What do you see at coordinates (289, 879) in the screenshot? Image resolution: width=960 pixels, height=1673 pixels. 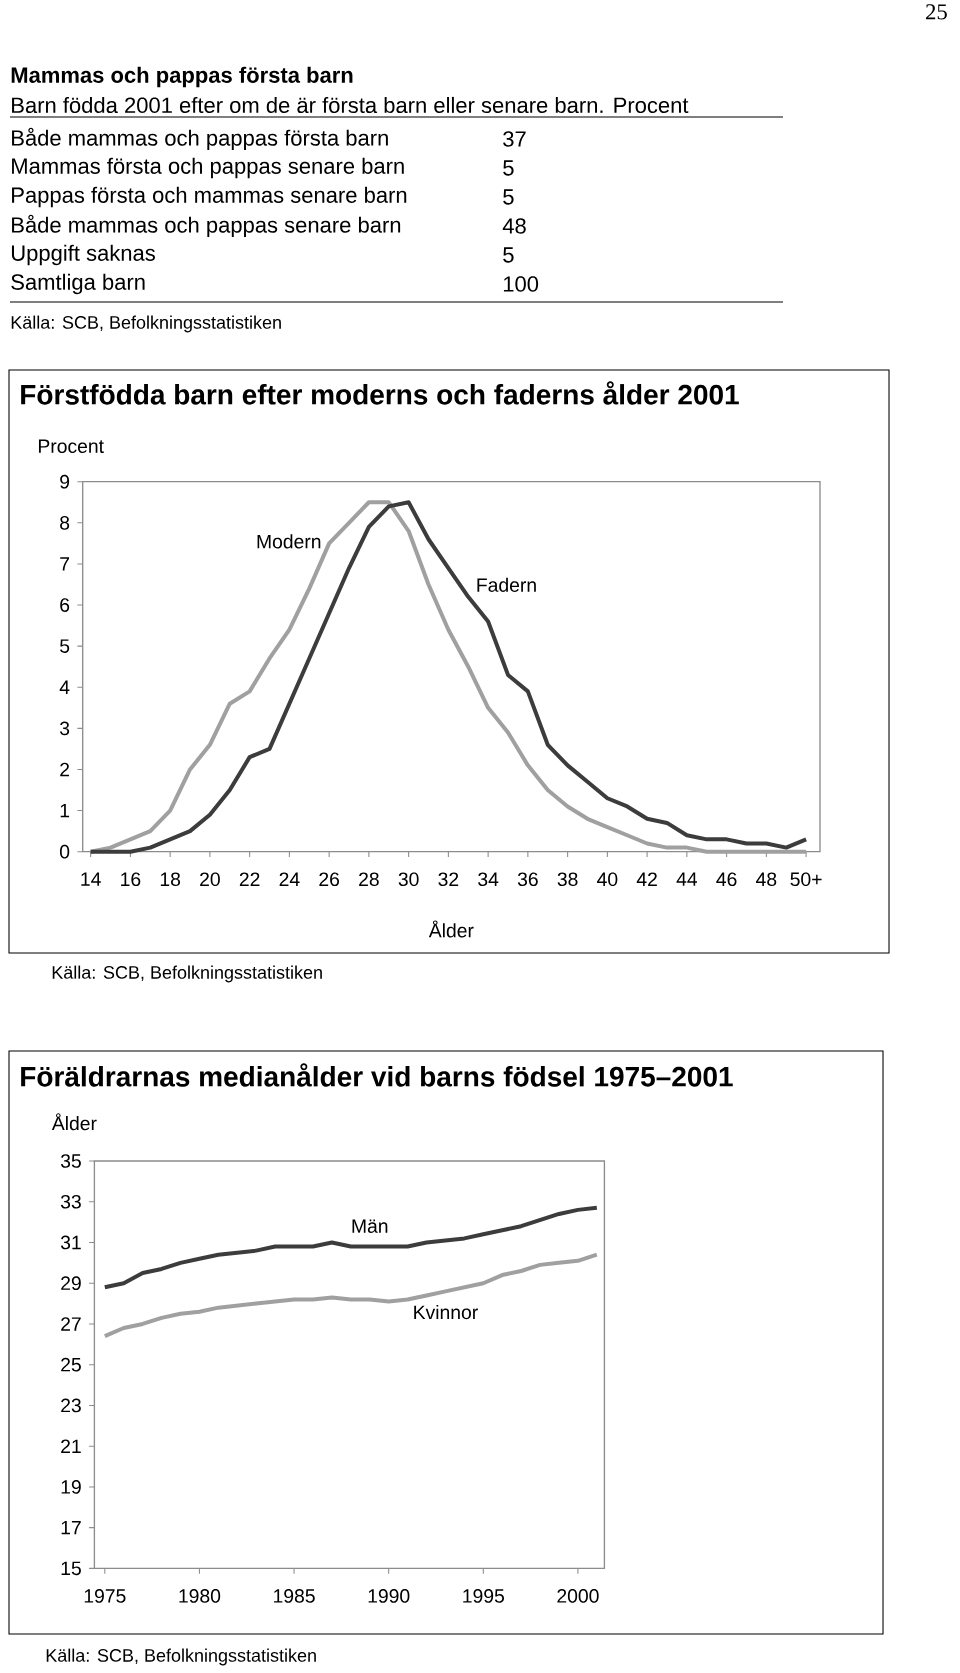 I see `x-tick-label: 24` at bounding box center [289, 879].